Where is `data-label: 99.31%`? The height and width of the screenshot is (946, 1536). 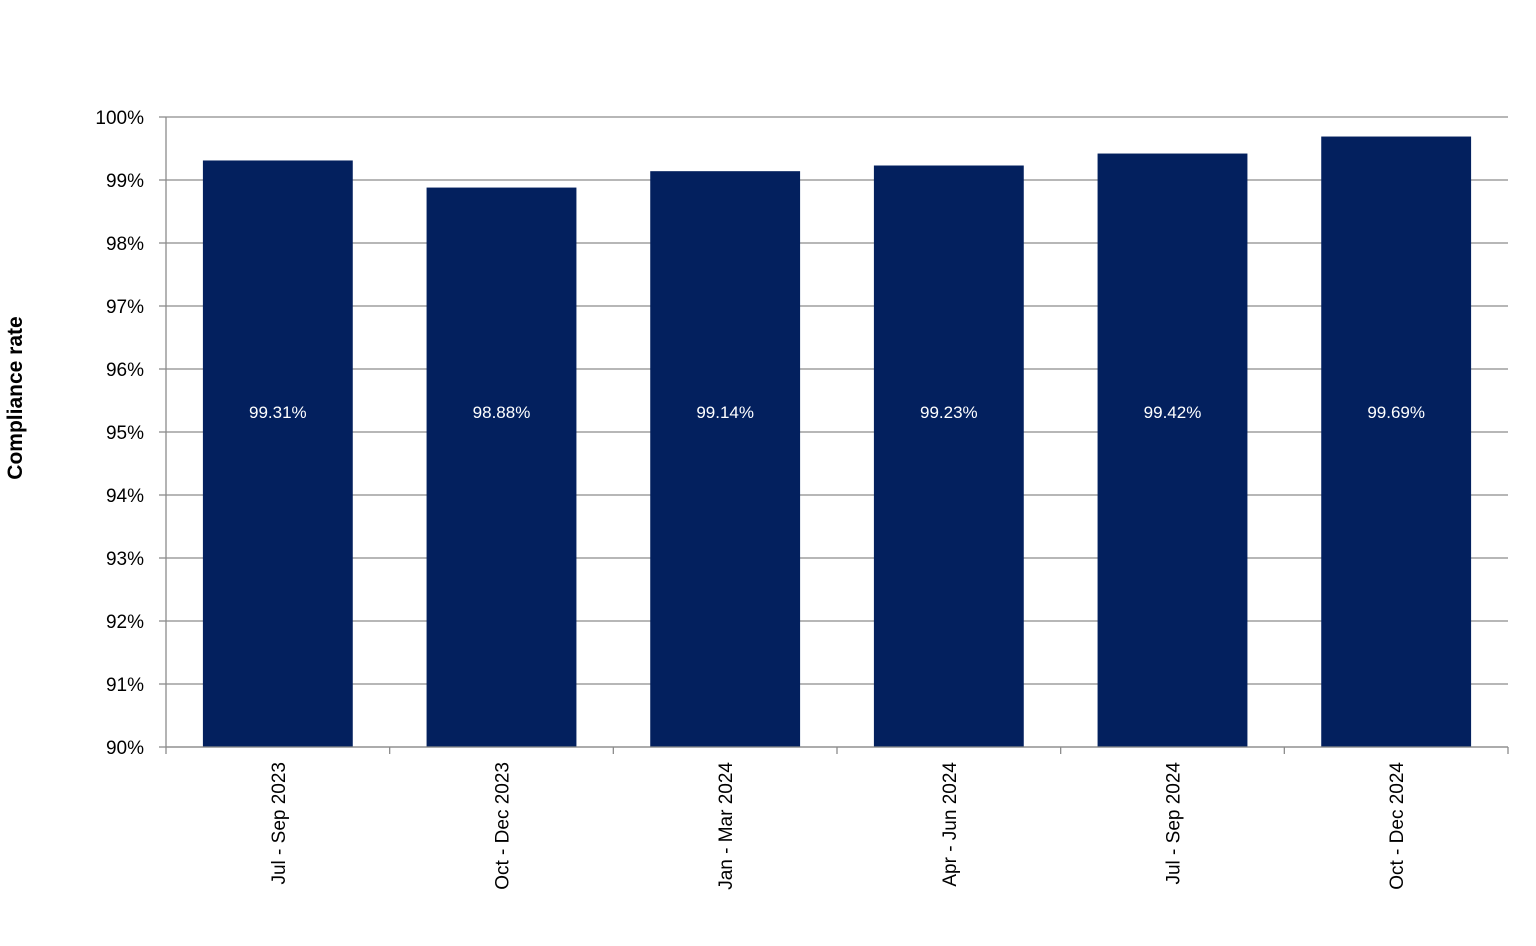 data-label: 99.31% is located at coordinates (278, 412).